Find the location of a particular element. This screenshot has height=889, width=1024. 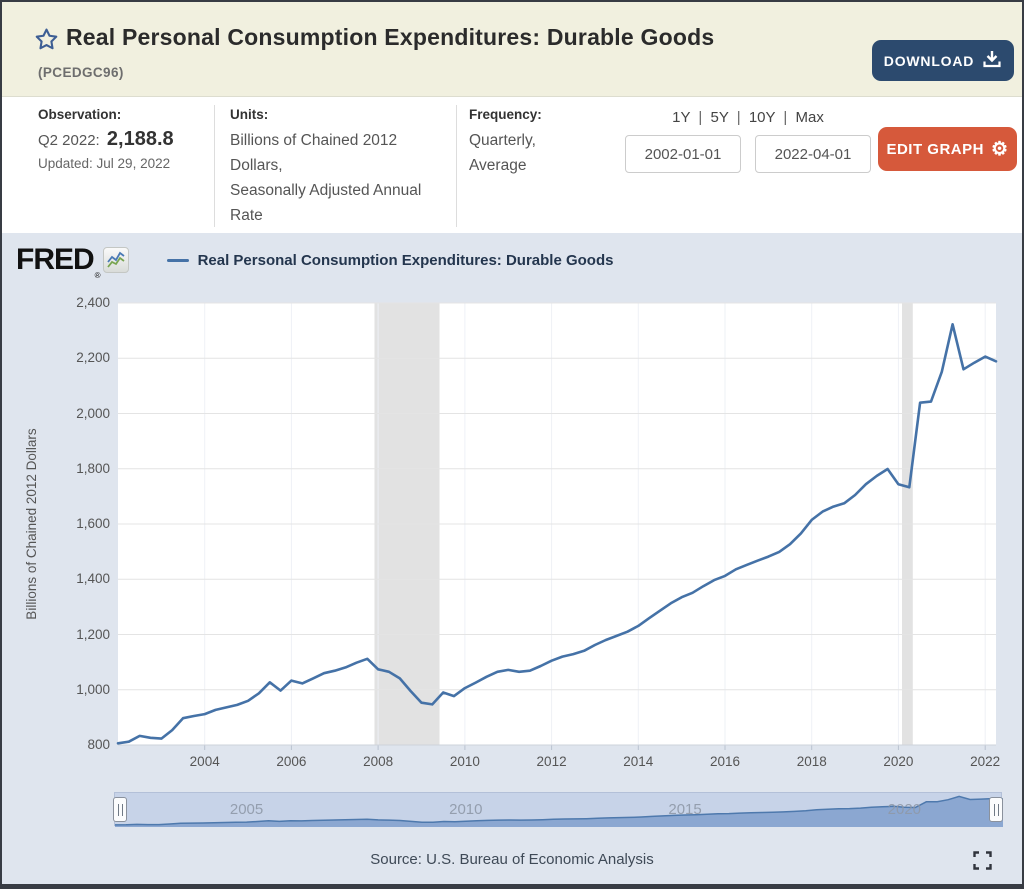

legend-line-sample is located at coordinates (177, 260).